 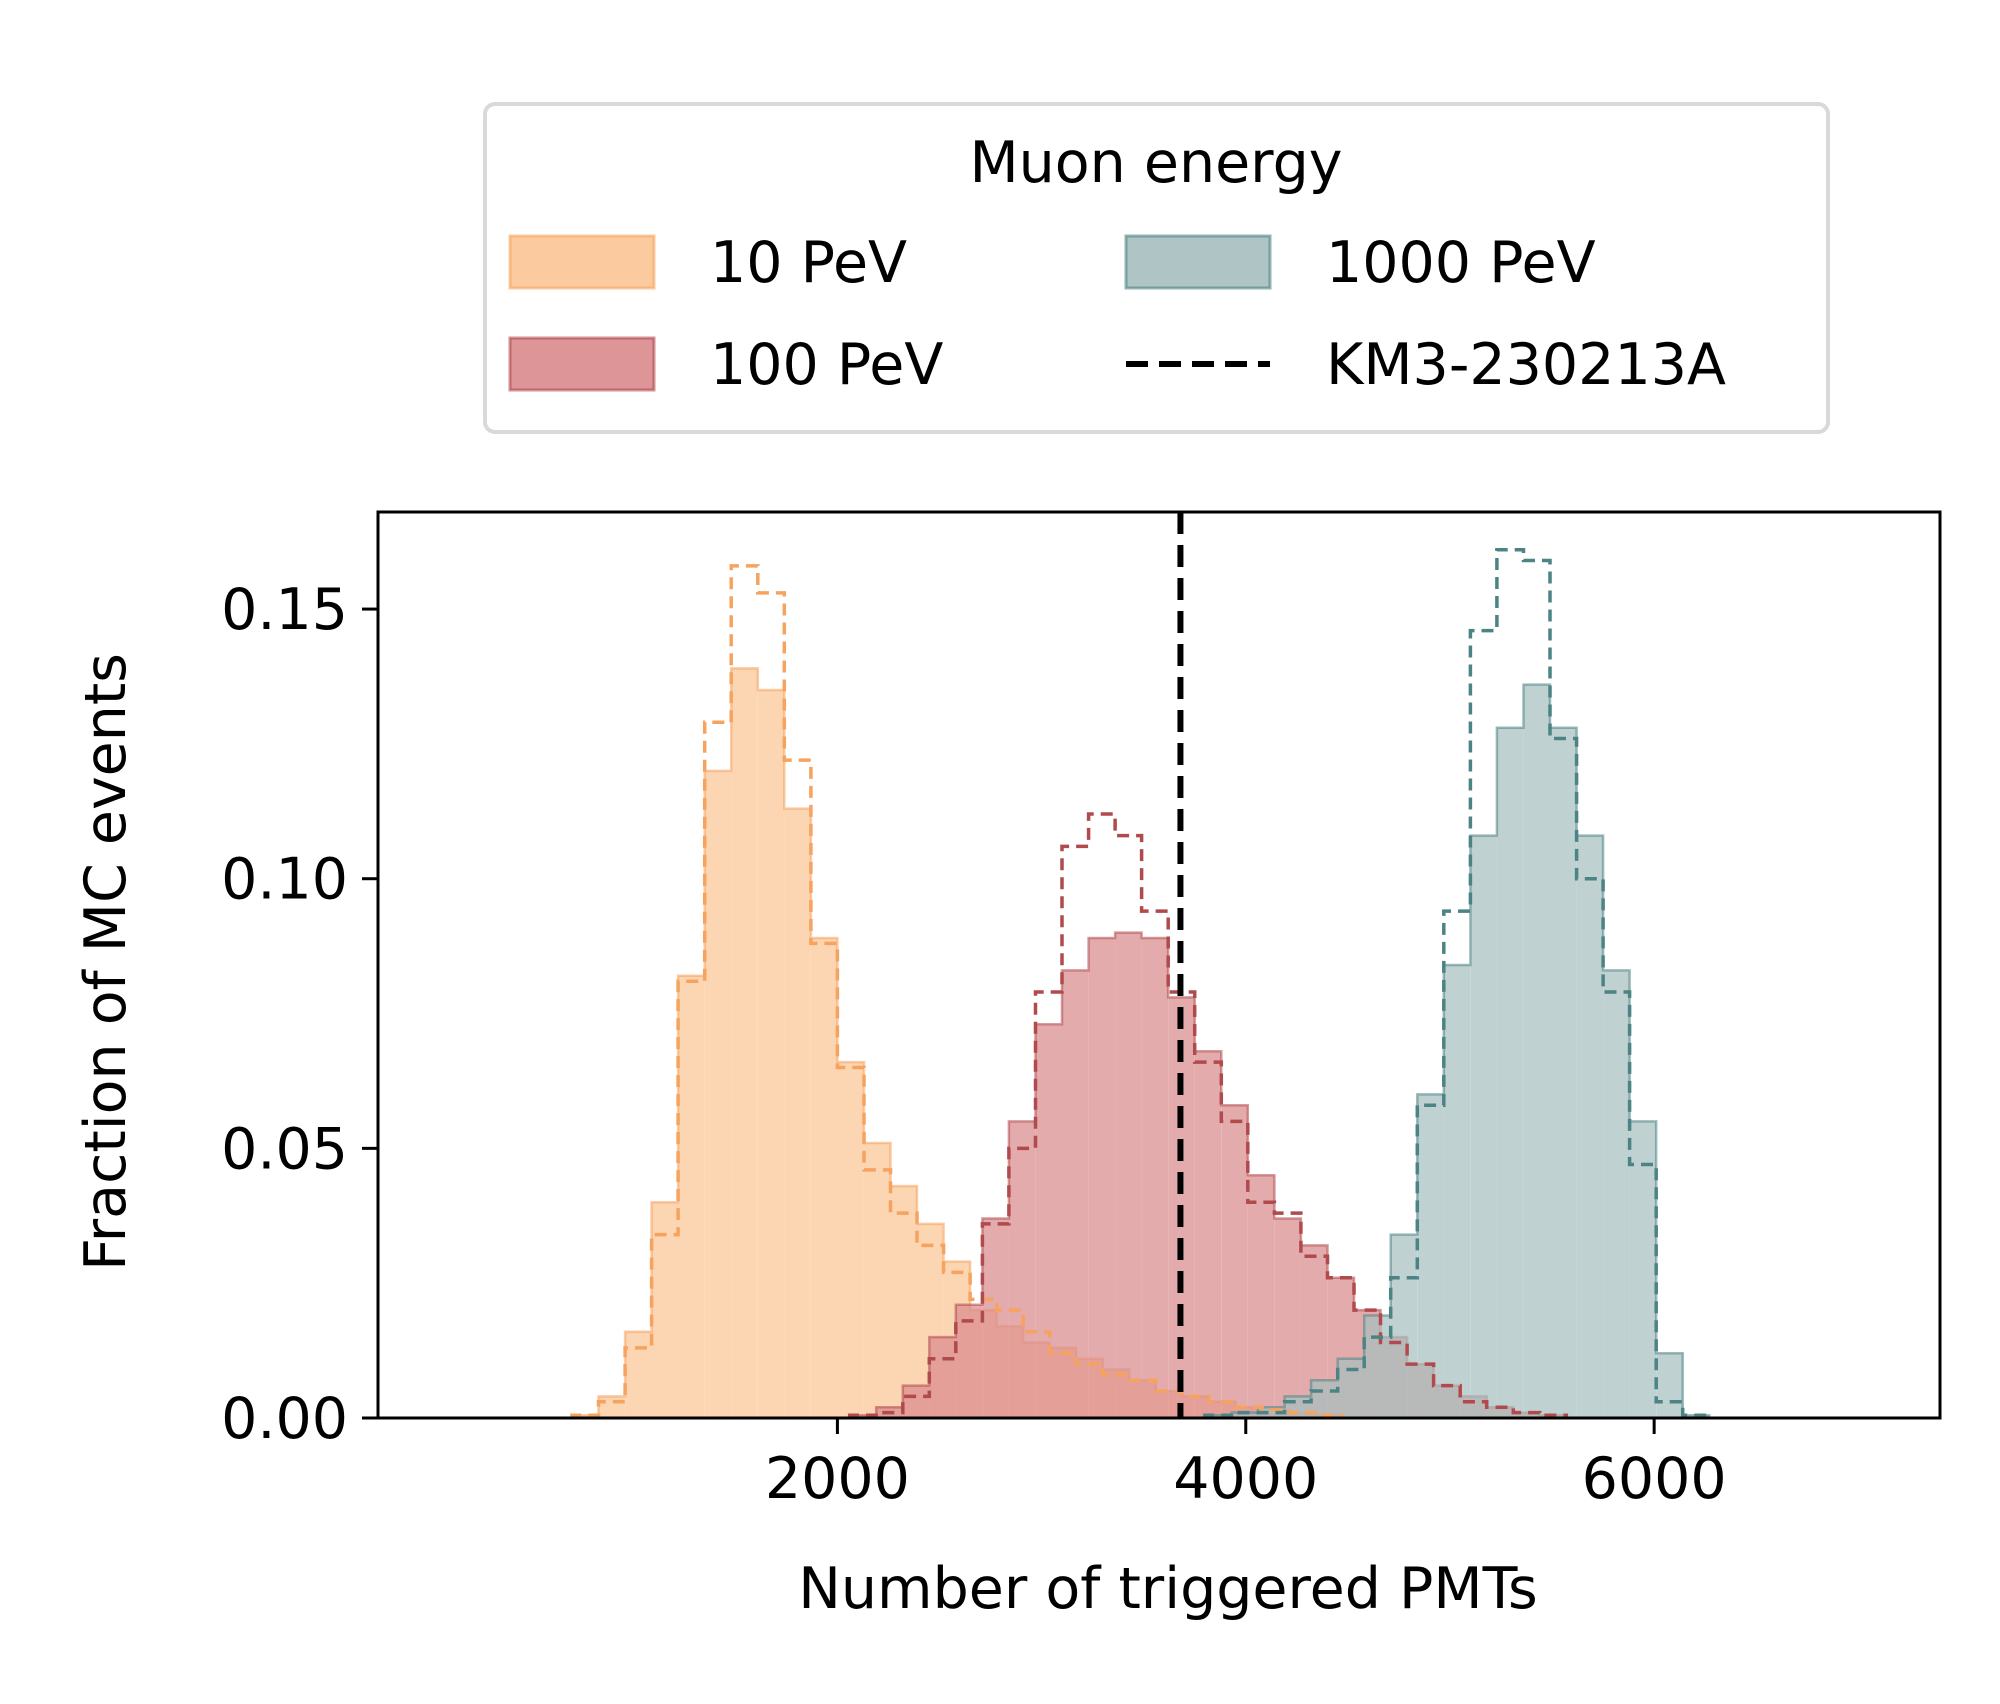 I want to click on x-tick-label-4000: 4000, so click(x=1245, y=1479).